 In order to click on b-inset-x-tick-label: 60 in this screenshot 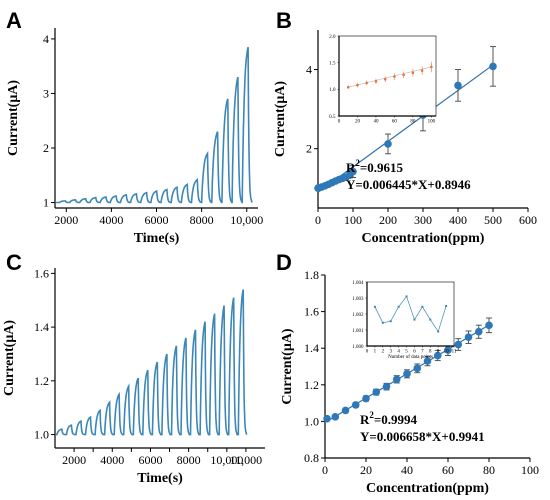, I will do `click(395, 122)`.